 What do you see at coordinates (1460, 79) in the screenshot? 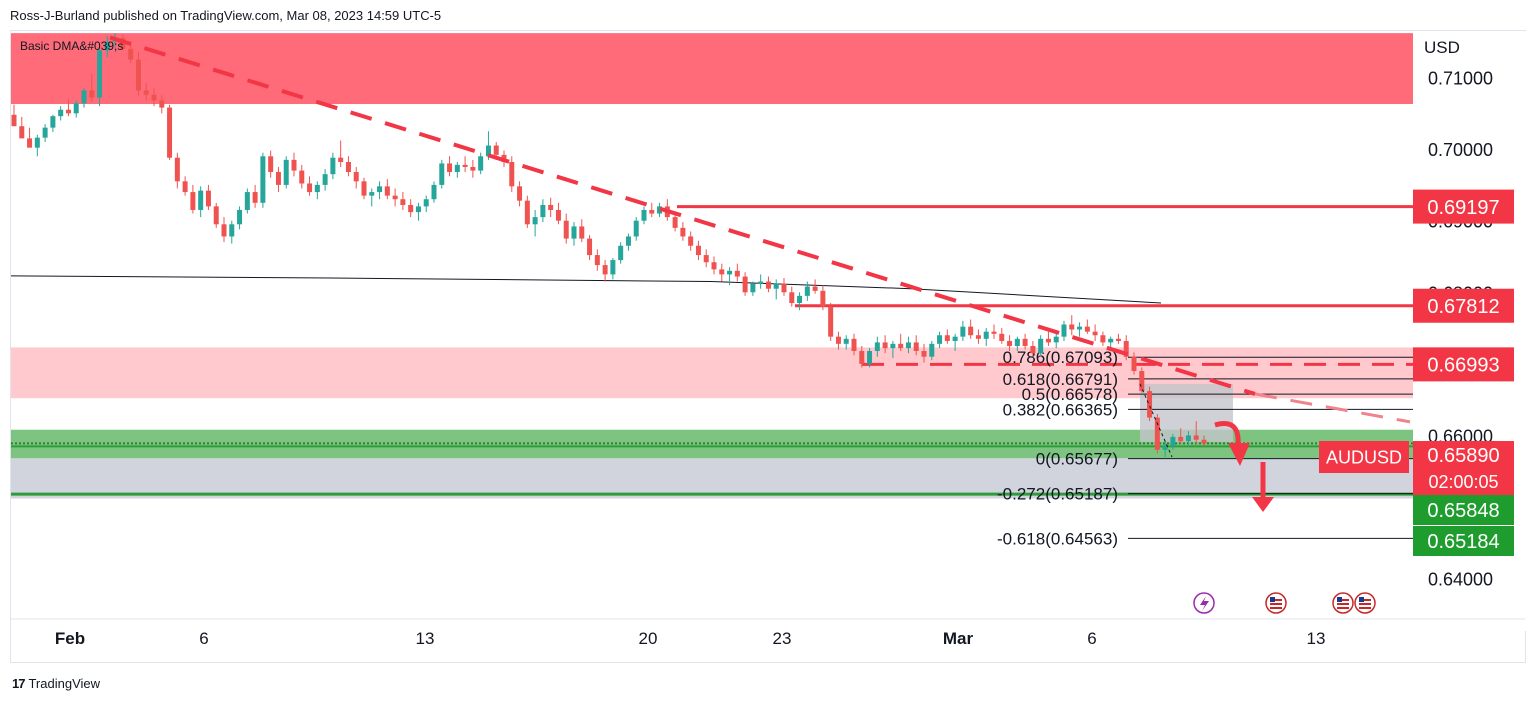
I see `price-tick: 0.71000` at bounding box center [1460, 79].